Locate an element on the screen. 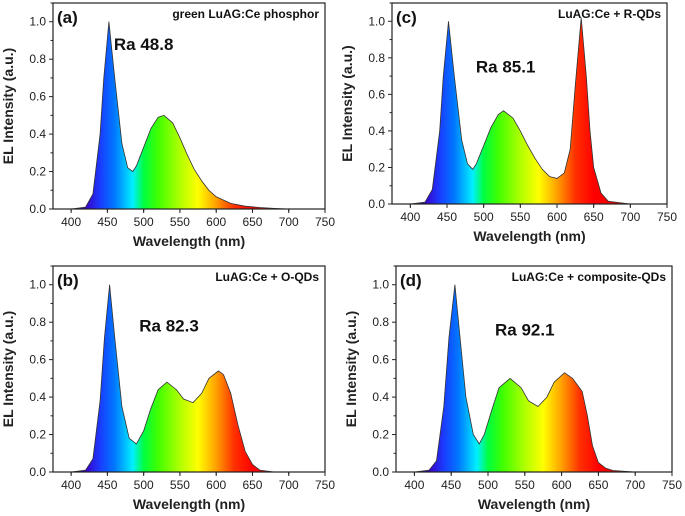 This screenshot has height=516, width=685. ra-annotation: Ra 48.8 is located at coordinates (144, 44).